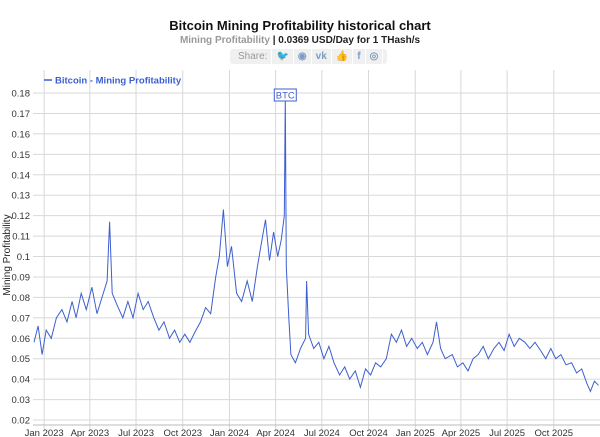  Describe the element at coordinates (283, 56) in the screenshot. I see `twitter-icon: 🐦` at that location.